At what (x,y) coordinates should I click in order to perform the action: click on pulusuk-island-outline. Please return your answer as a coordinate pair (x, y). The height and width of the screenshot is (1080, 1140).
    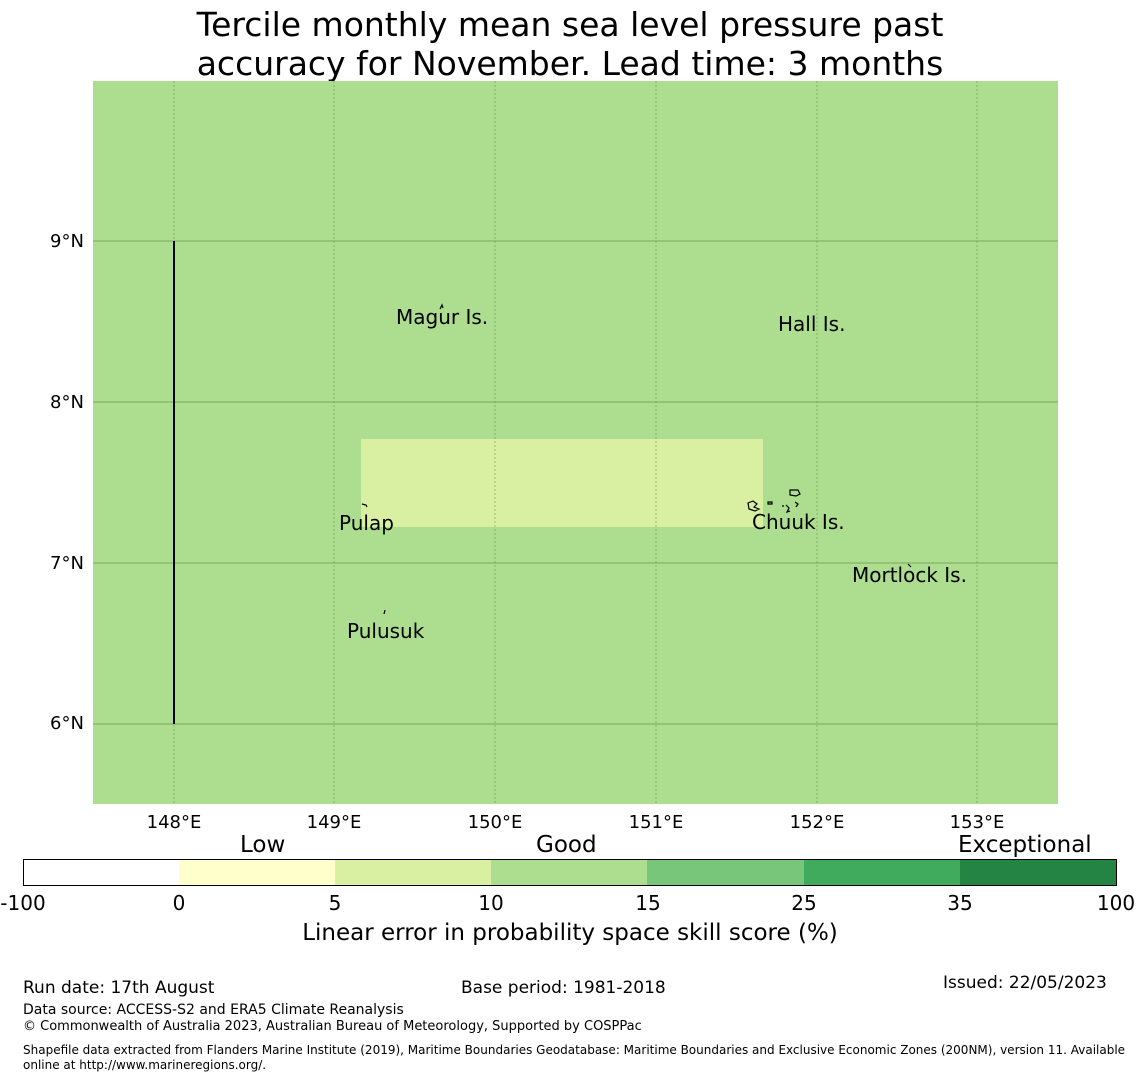
    Looking at the image, I should click on (384, 612).